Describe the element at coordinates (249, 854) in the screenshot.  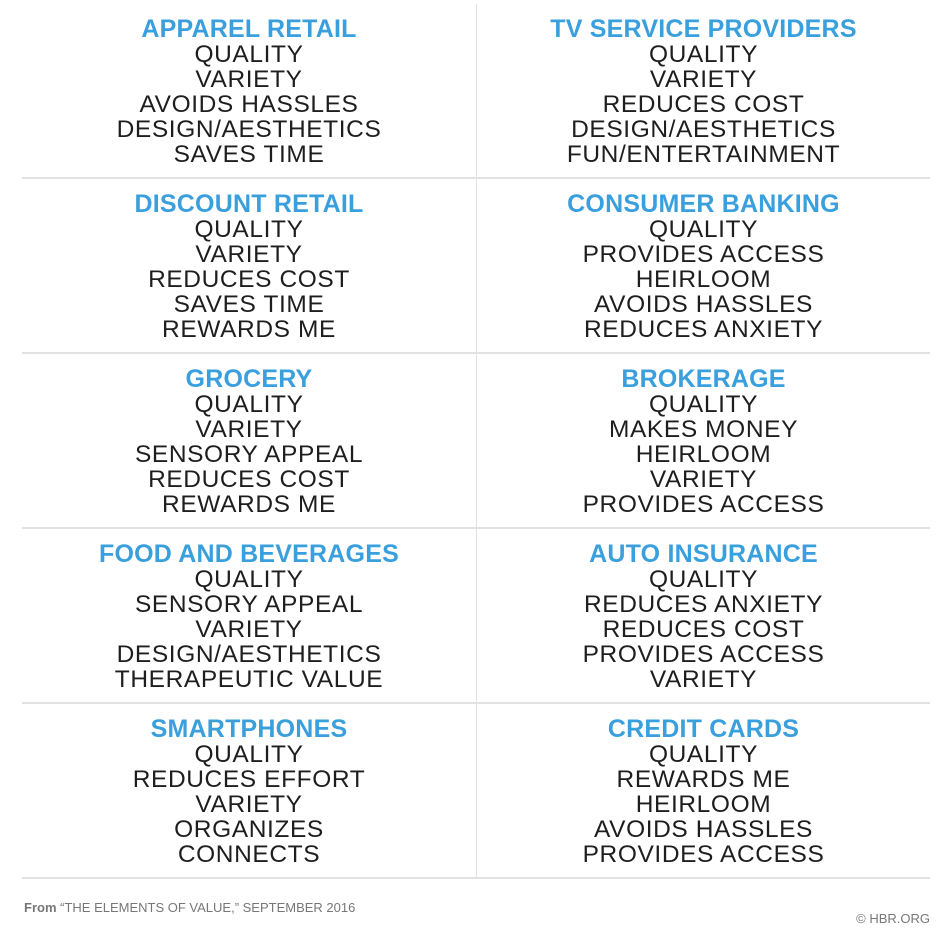
I see `value-element-item: CONNECTS` at that location.